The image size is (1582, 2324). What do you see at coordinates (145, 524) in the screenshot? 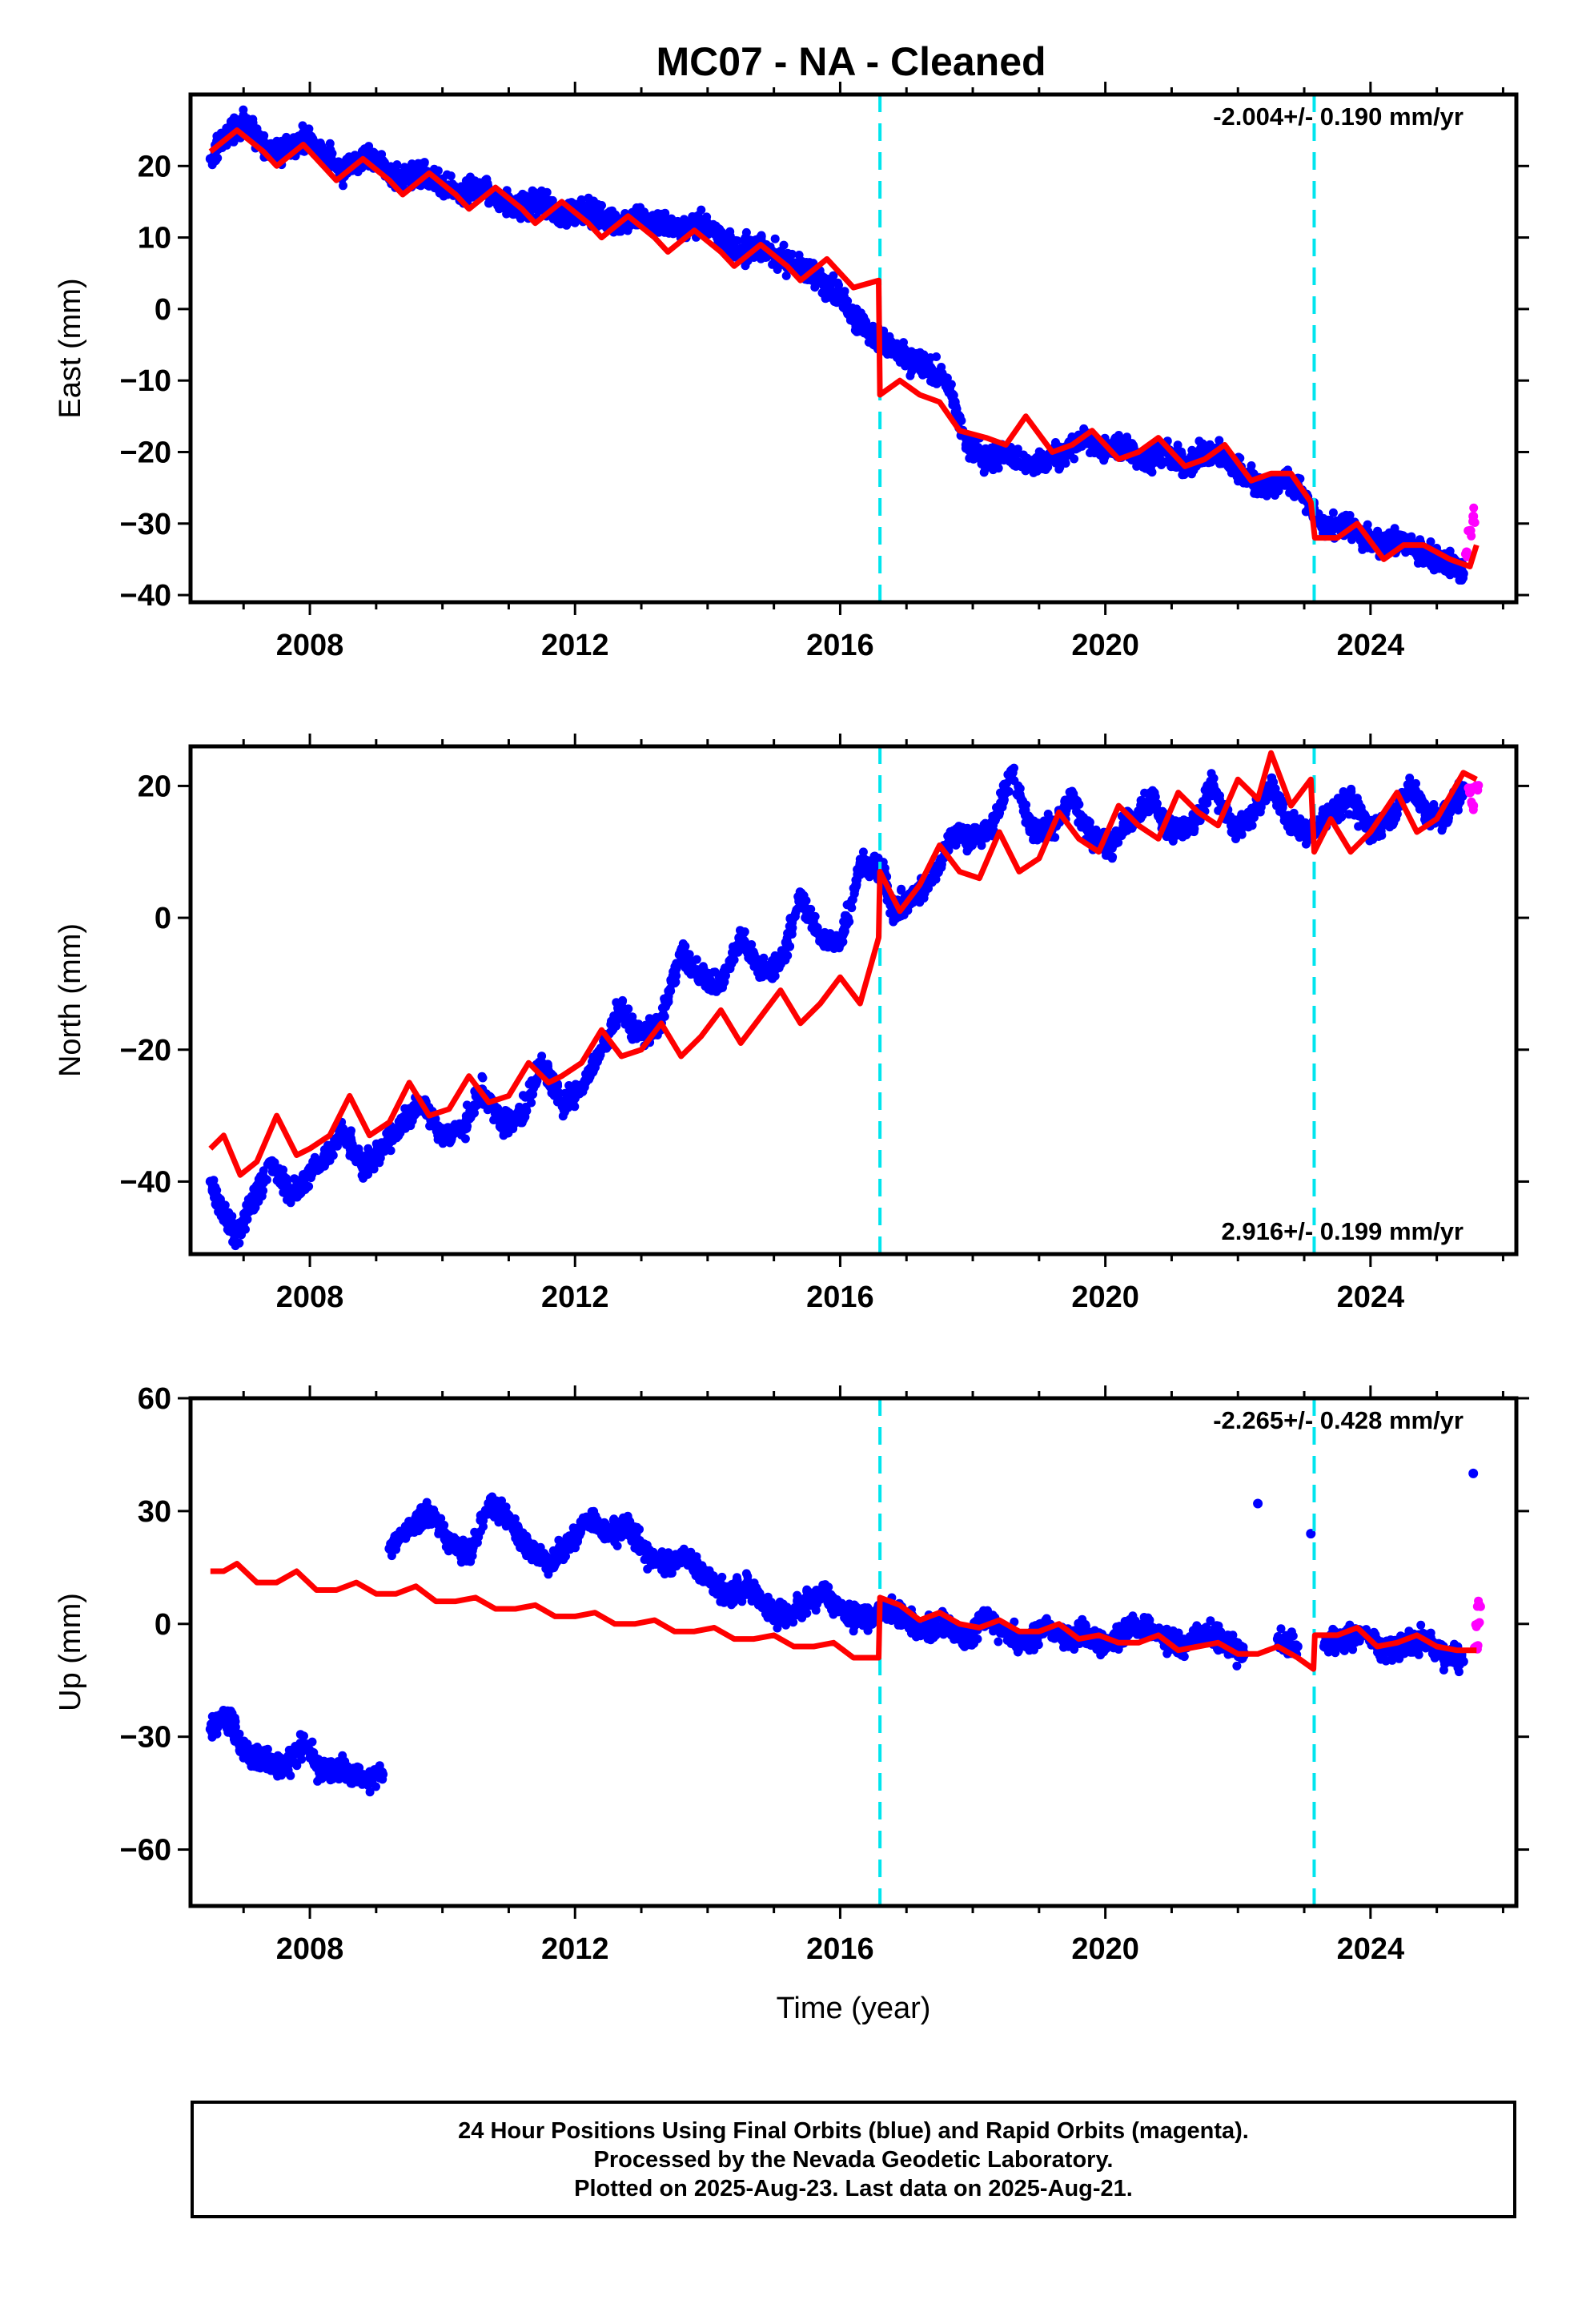
I see `y-tick-label: −30` at bounding box center [145, 524].